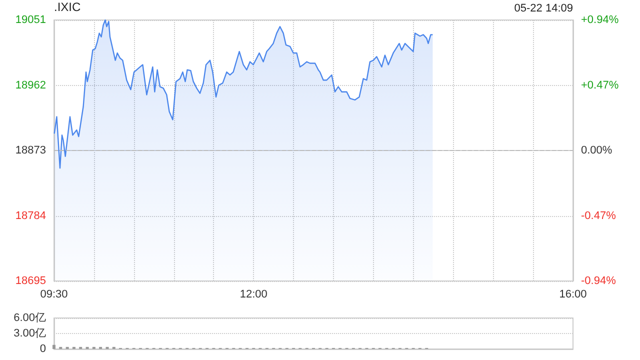  I want to click on y-tick-label: 18962, so click(30, 85).